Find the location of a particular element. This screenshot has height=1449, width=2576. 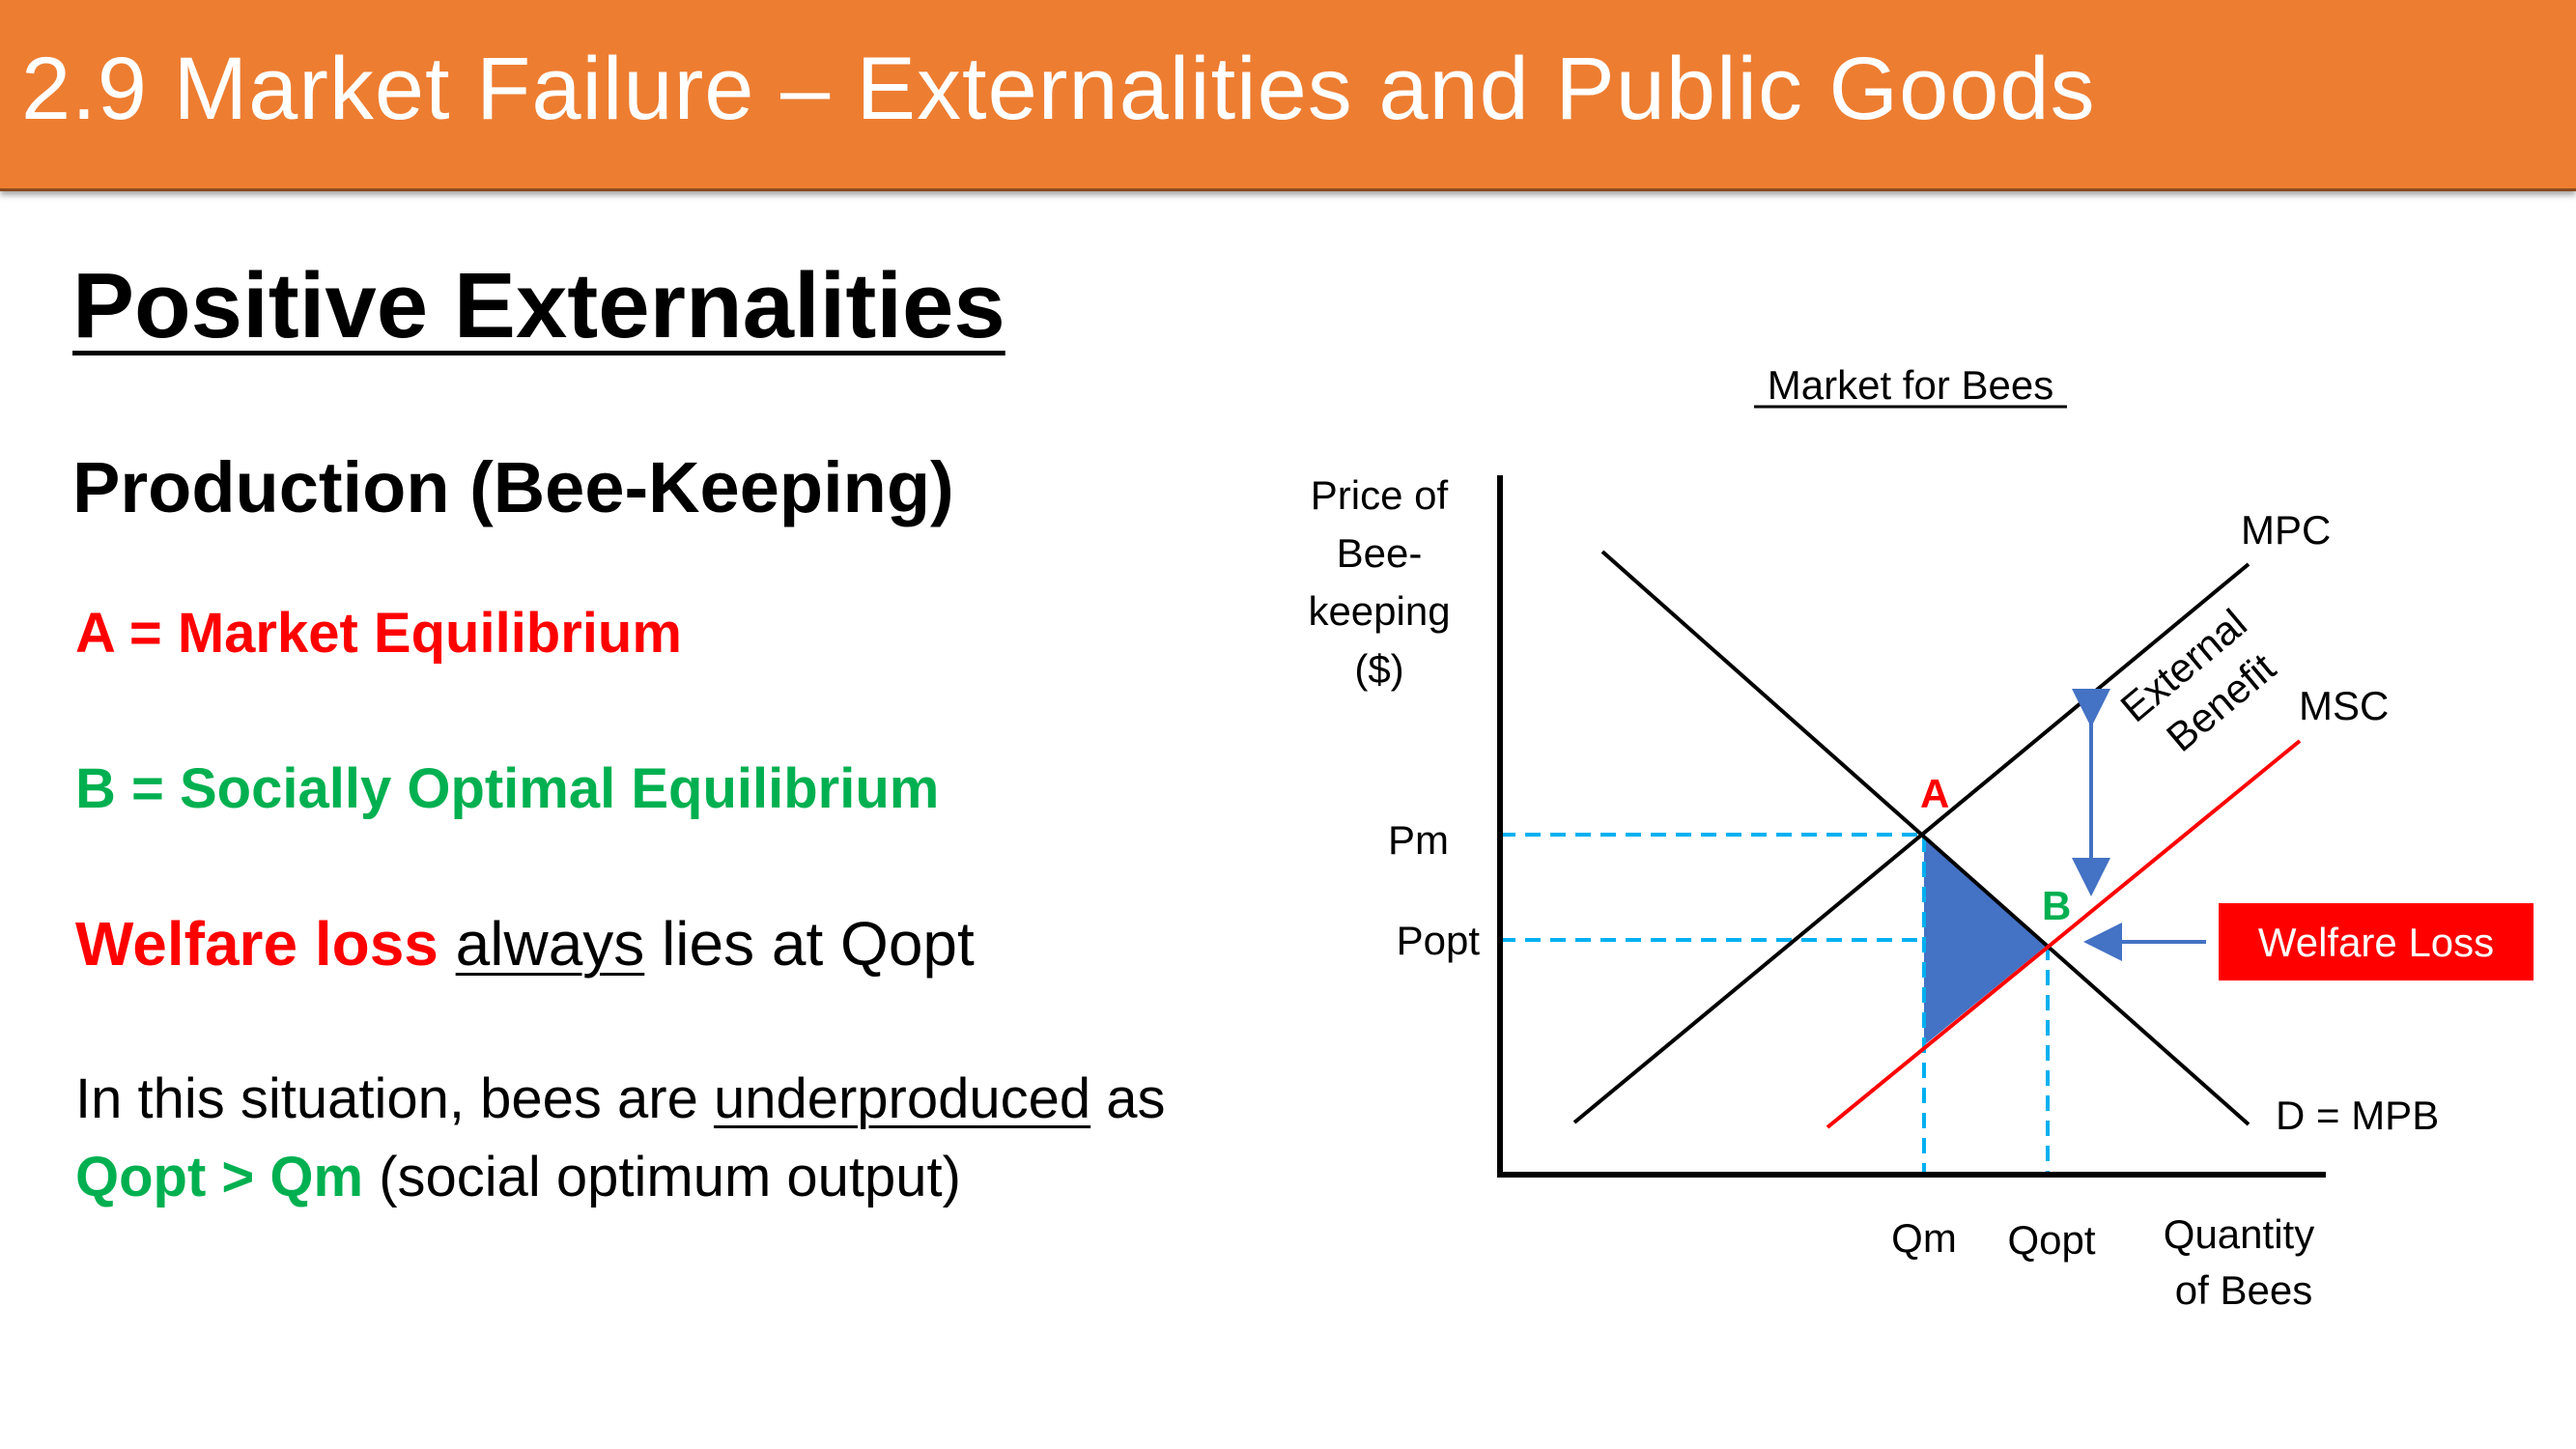

demand-label: D = MPB is located at coordinates (2357, 1115).